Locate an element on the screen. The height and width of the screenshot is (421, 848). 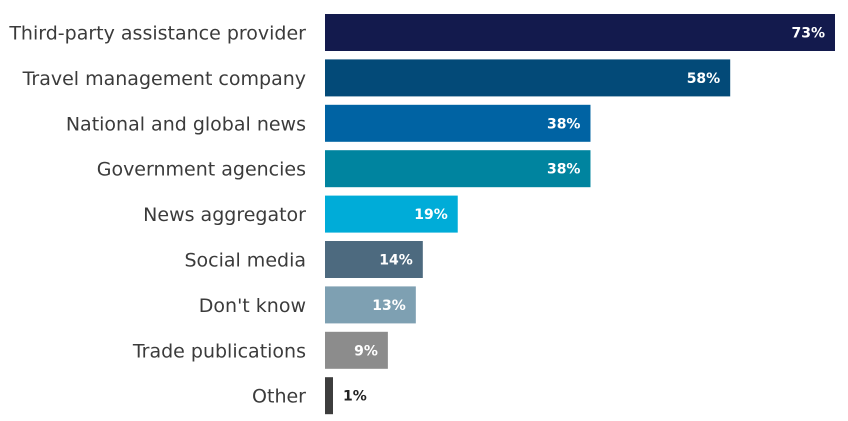
category-label-8: Other is located at coordinates (279, 397).